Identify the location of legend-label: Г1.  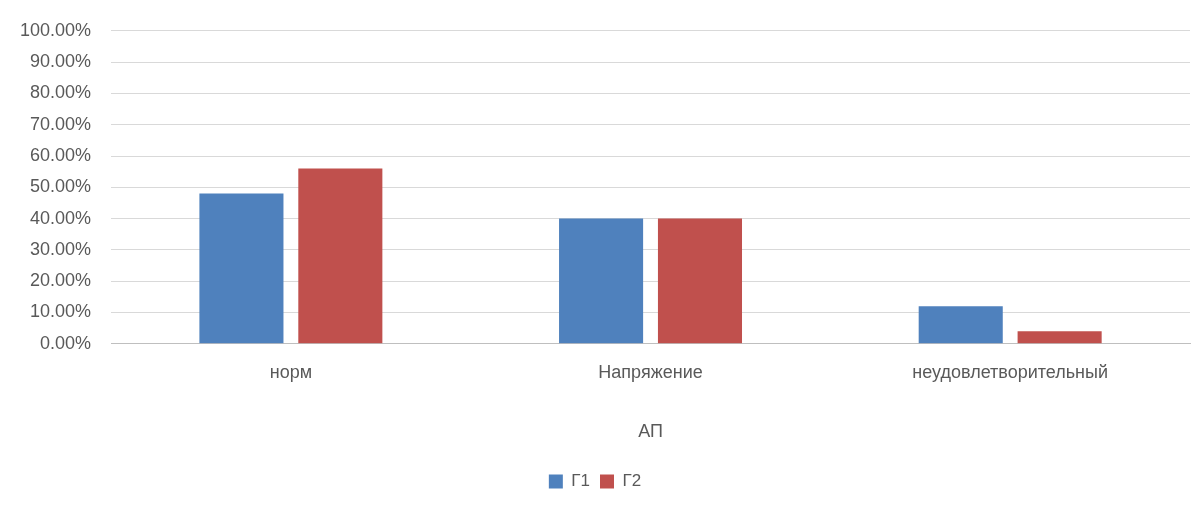
(581, 481).